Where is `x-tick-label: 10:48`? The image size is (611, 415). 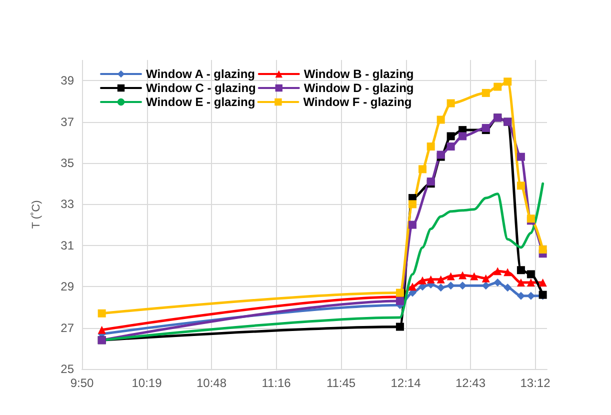 x-tick-label: 10:48 is located at coordinates (211, 383).